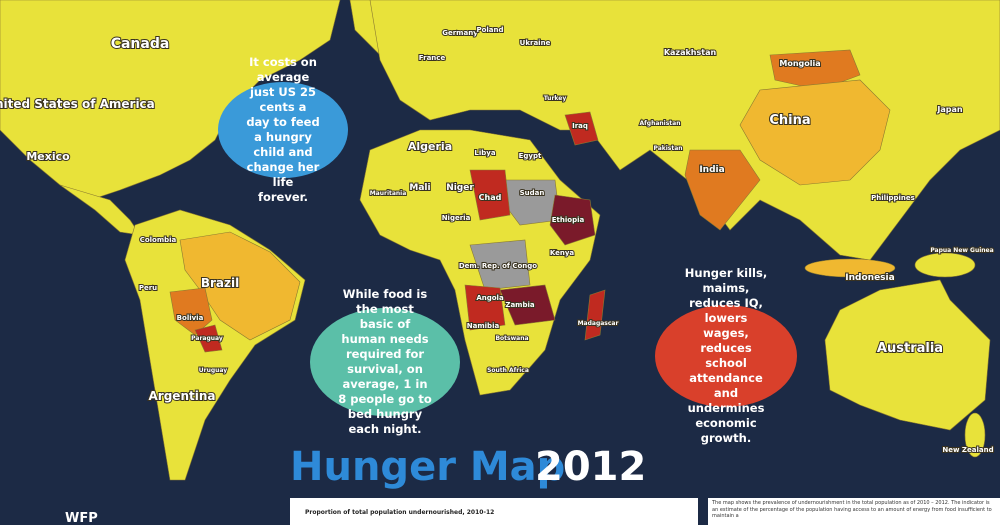  Describe the element at coordinates (789, 120) in the screenshot. I see `country-label: China` at that location.